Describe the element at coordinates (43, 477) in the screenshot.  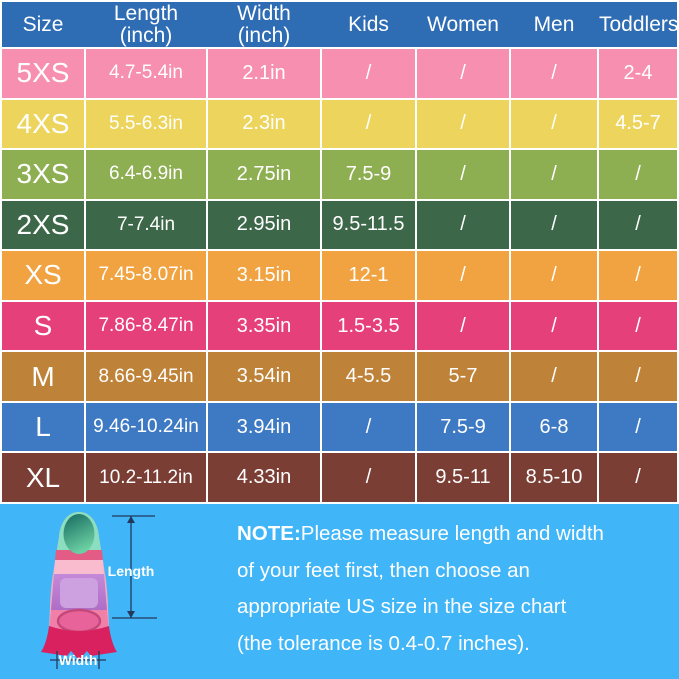
I see `size-cell: XL` at that location.